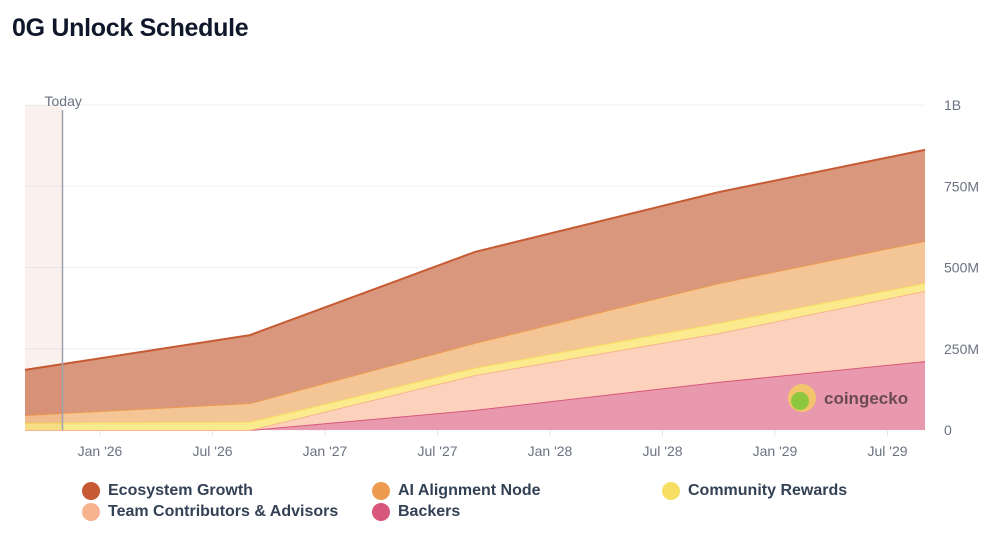 Image resolution: width=1000 pixels, height=542 pixels. I want to click on x-tick-label: Jan '28, so click(550, 451).